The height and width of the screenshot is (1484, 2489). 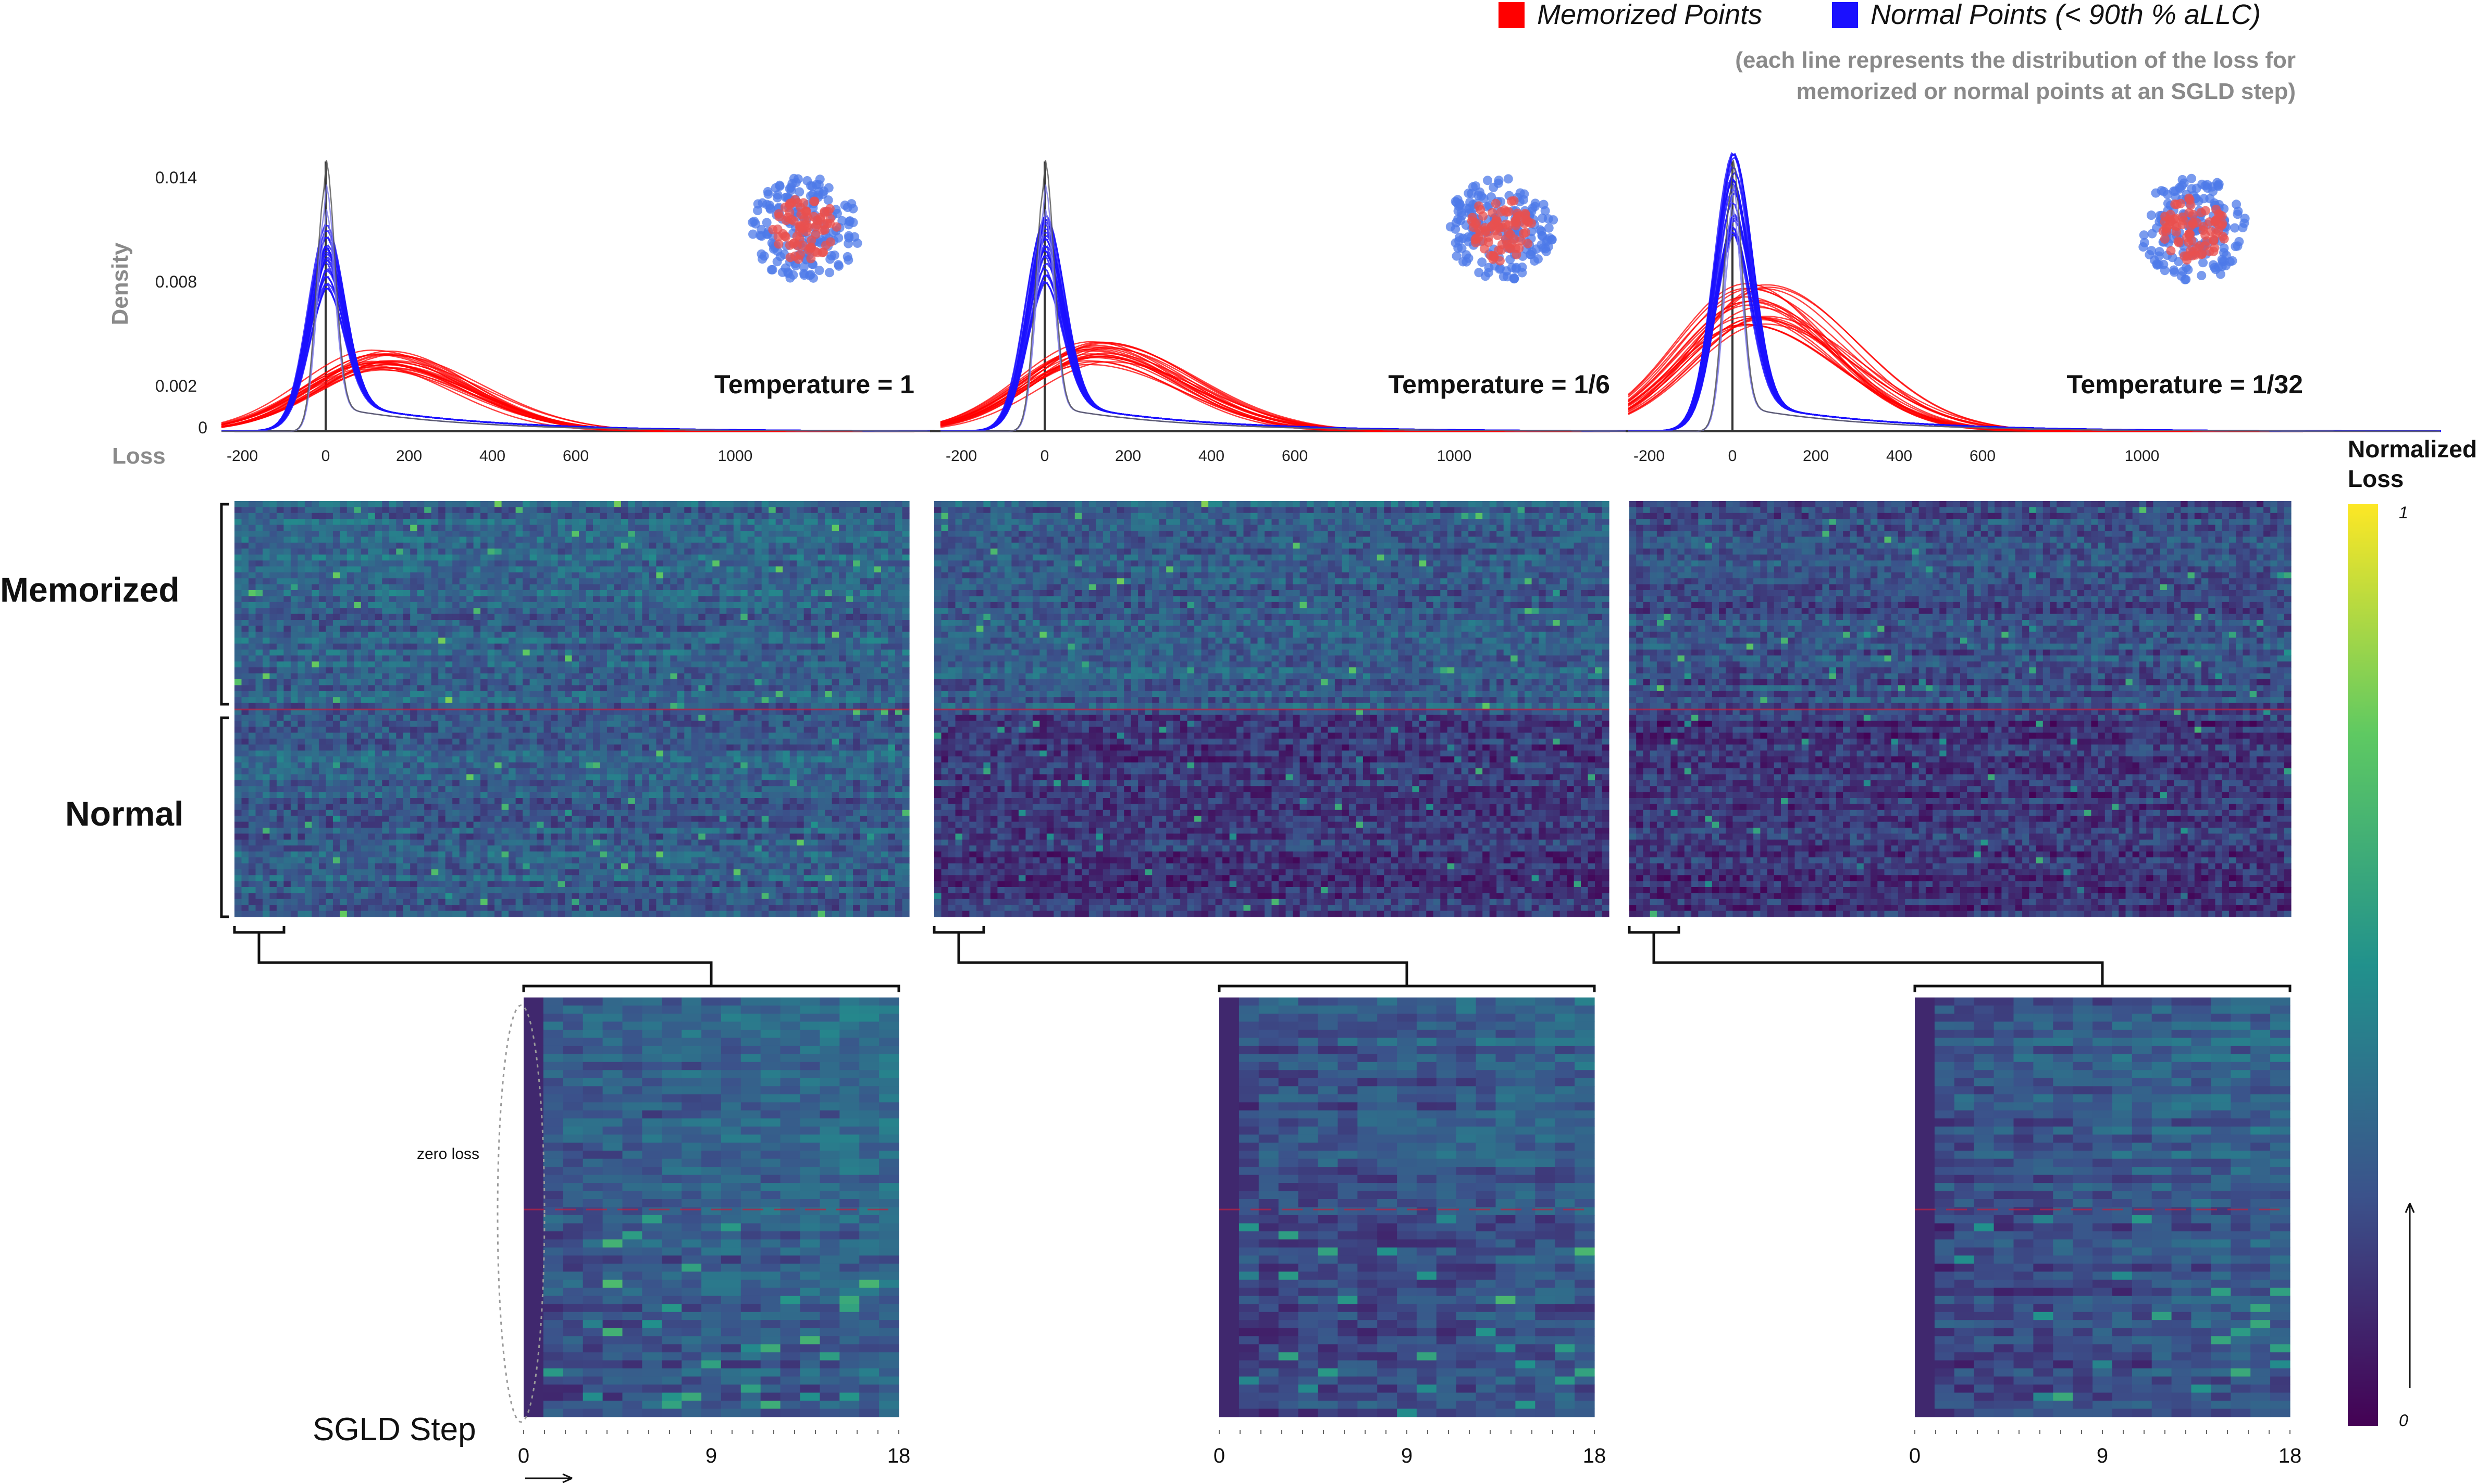 What do you see at coordinates (823, 230) in the screenshot?
I see `memorized-point` at bounding box center [823, 230].